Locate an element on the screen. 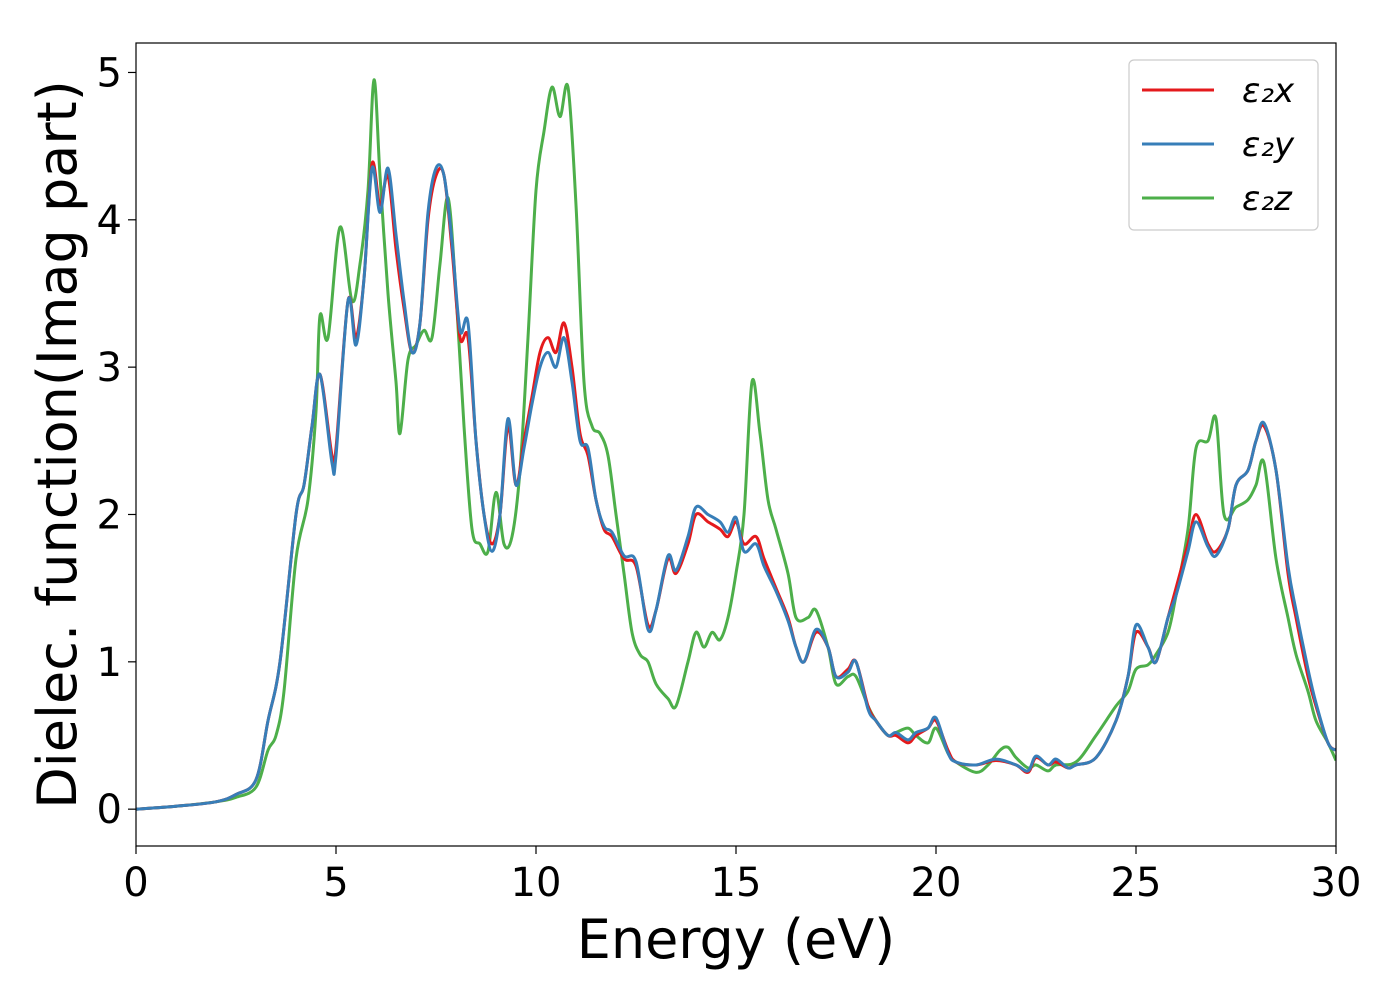  y-axis-ticks: 0 1 2 3 4 5 is located at coordinates (116, 441).